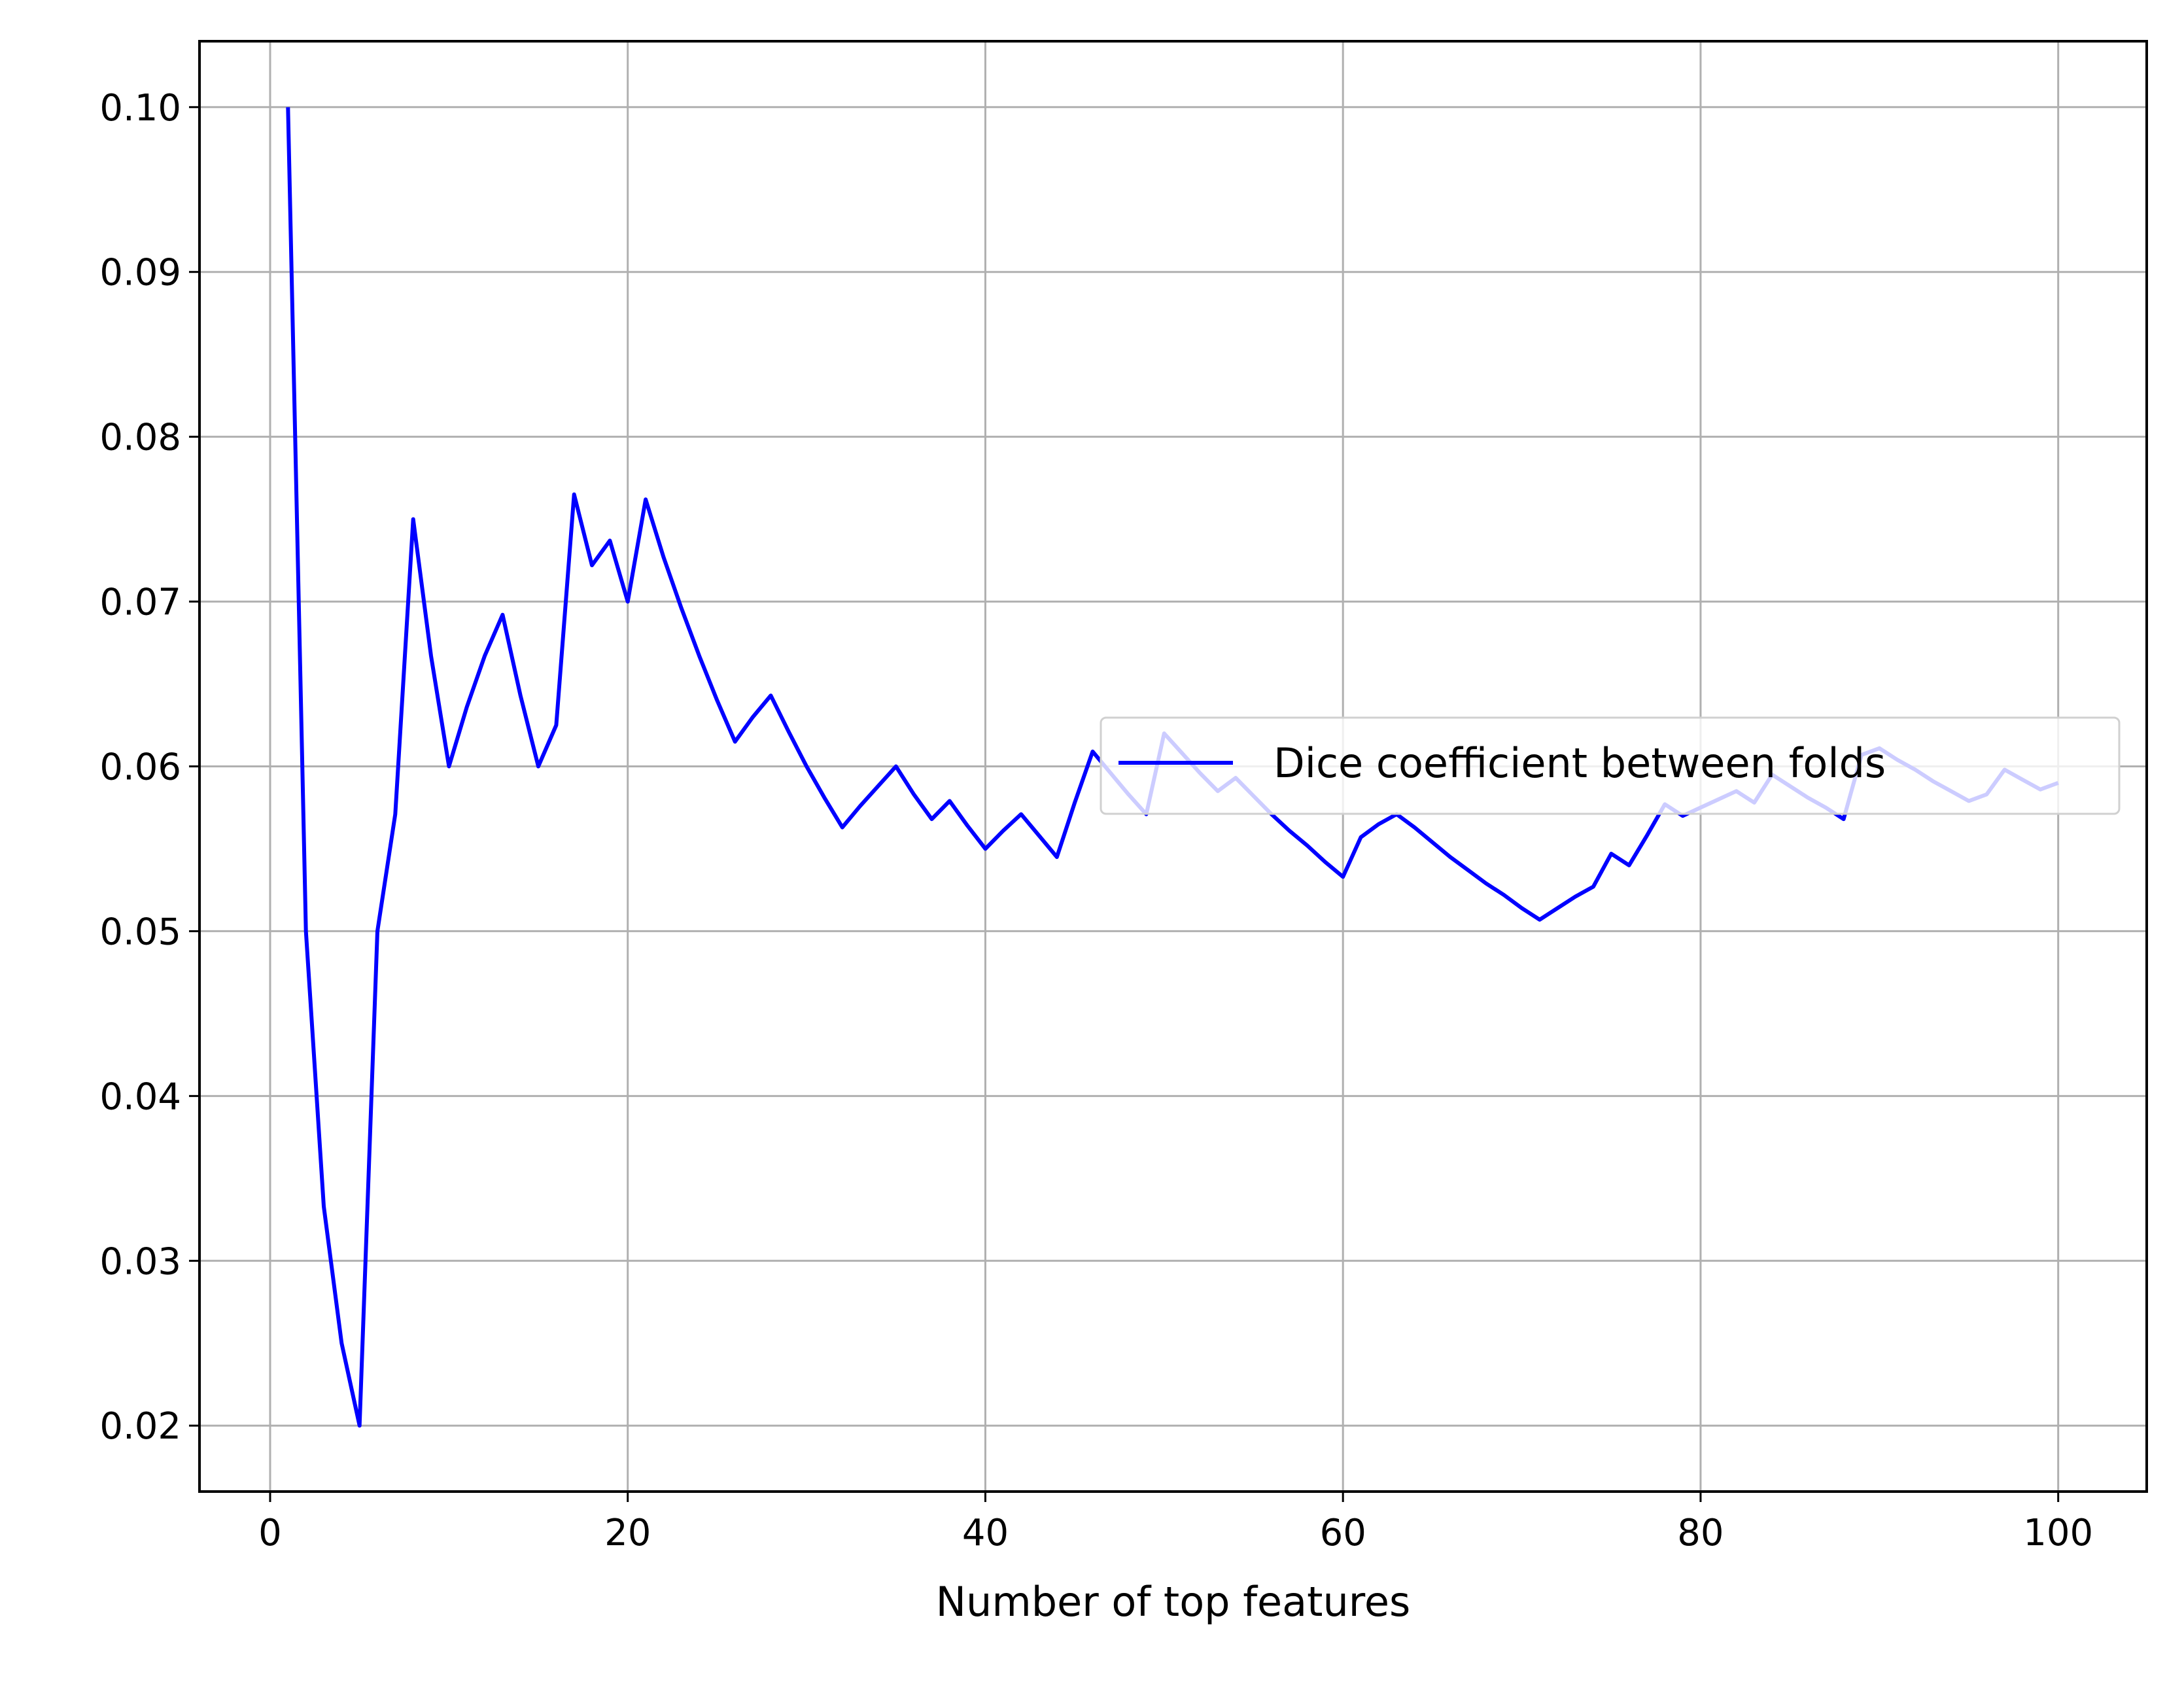  Describe the element at coordinates (140, 108) in the screenshot. I see `y-tick-label: 0.10` at that location.